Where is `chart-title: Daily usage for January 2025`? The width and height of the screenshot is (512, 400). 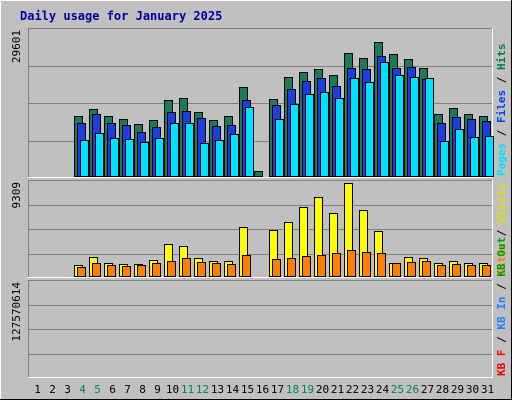 chart-title: Daily usage for January 2025 is located at coordinates (121, 16).